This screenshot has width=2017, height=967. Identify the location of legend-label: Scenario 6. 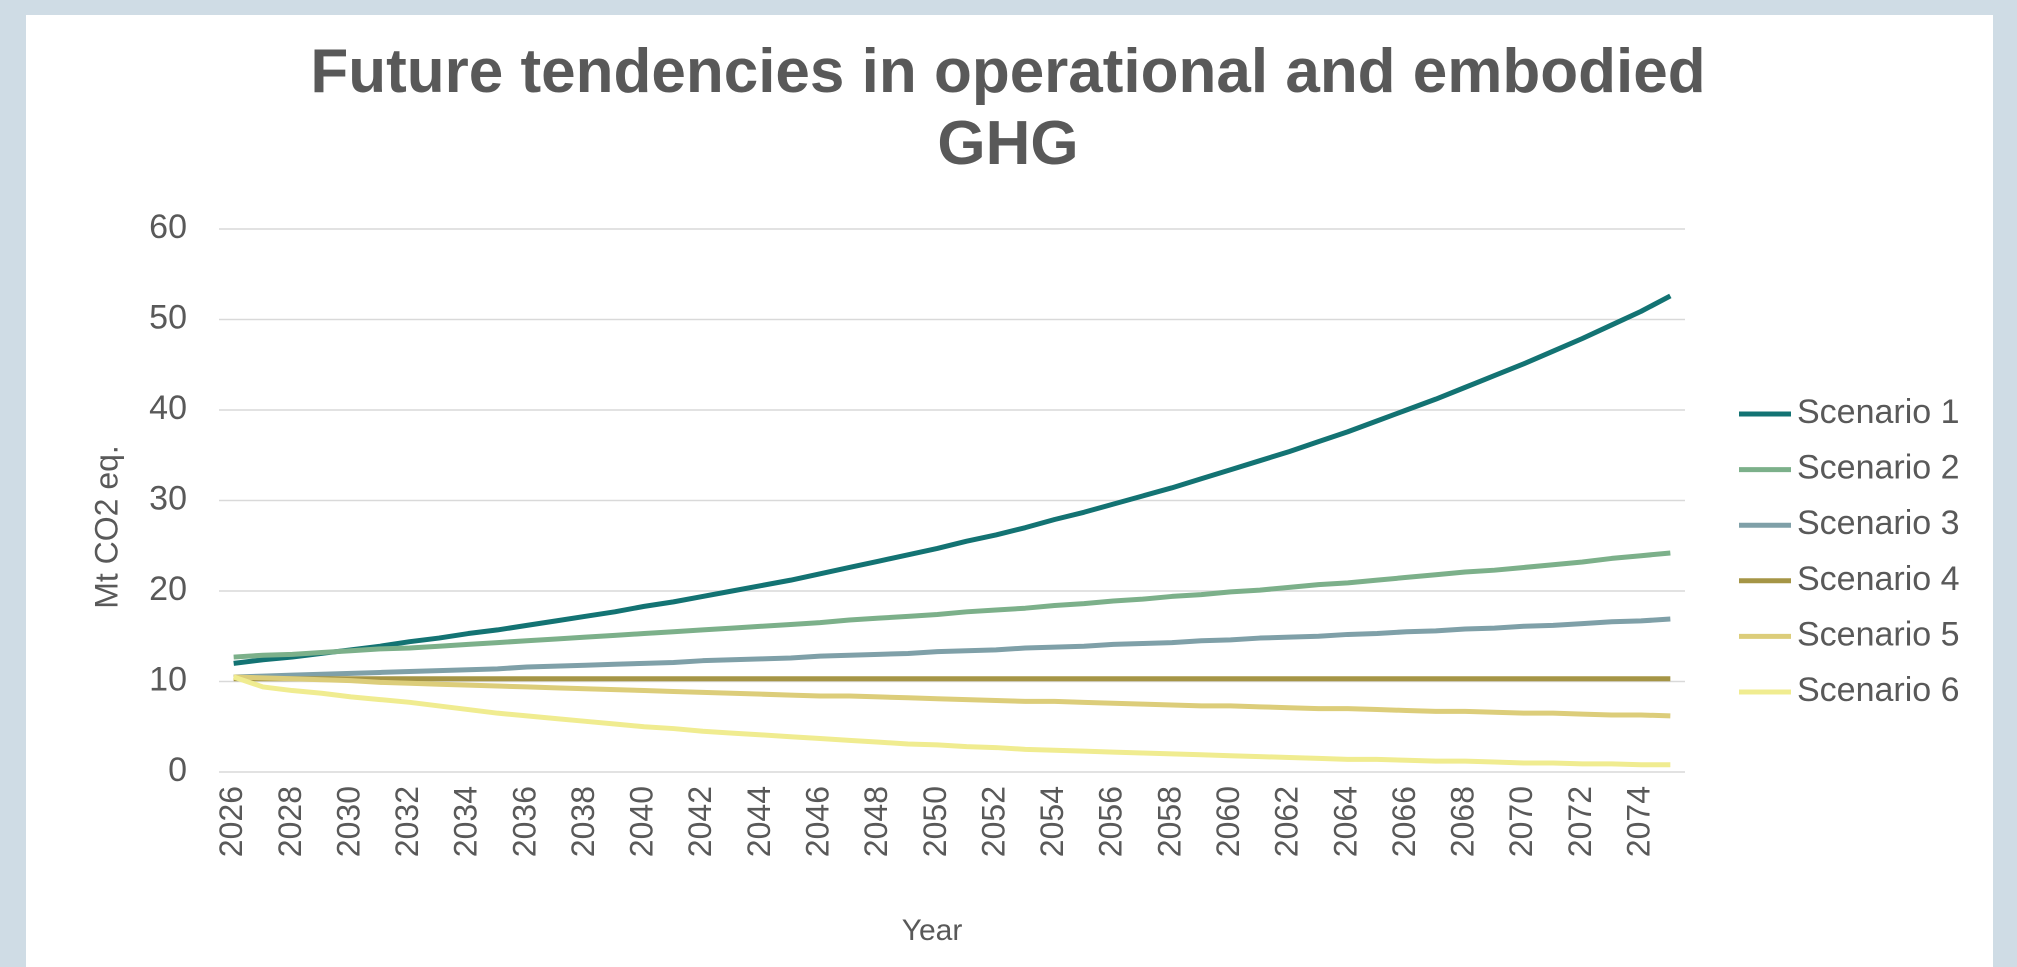
(1878, 690).